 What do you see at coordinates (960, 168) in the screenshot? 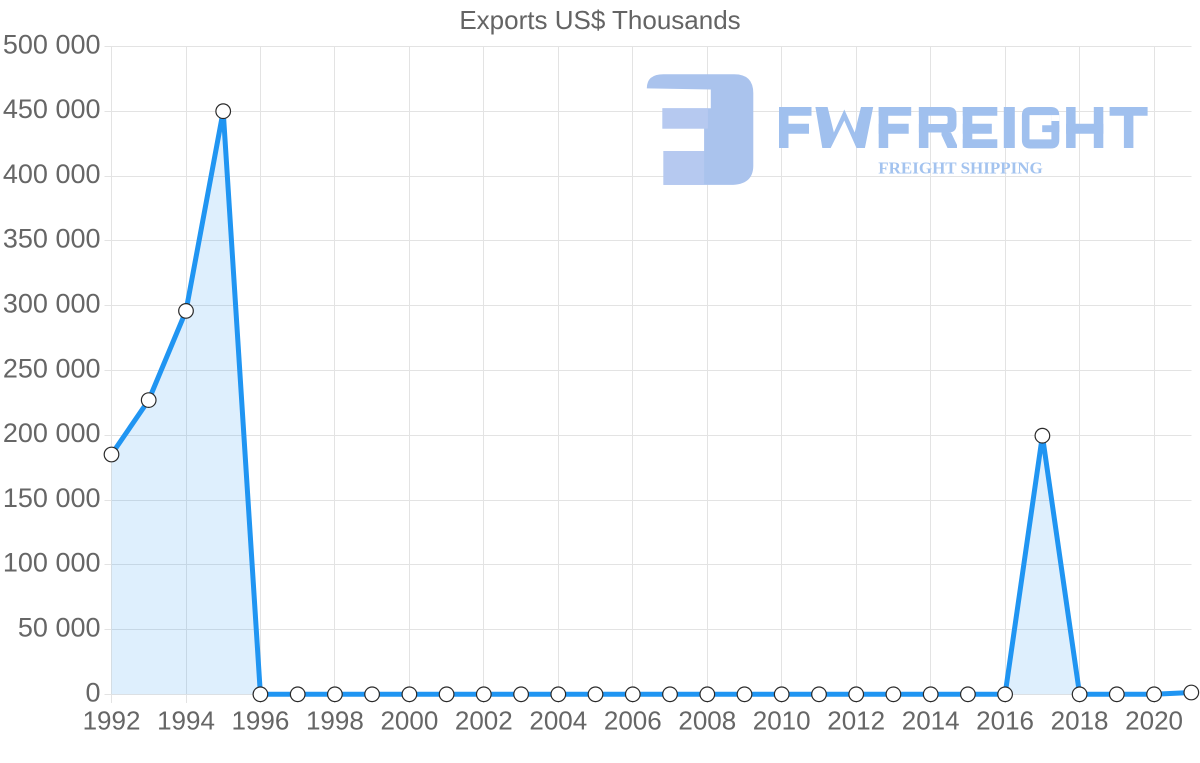
I see `svg-text: FREIGHT SHIPPING` at bounding box center [960, 168].